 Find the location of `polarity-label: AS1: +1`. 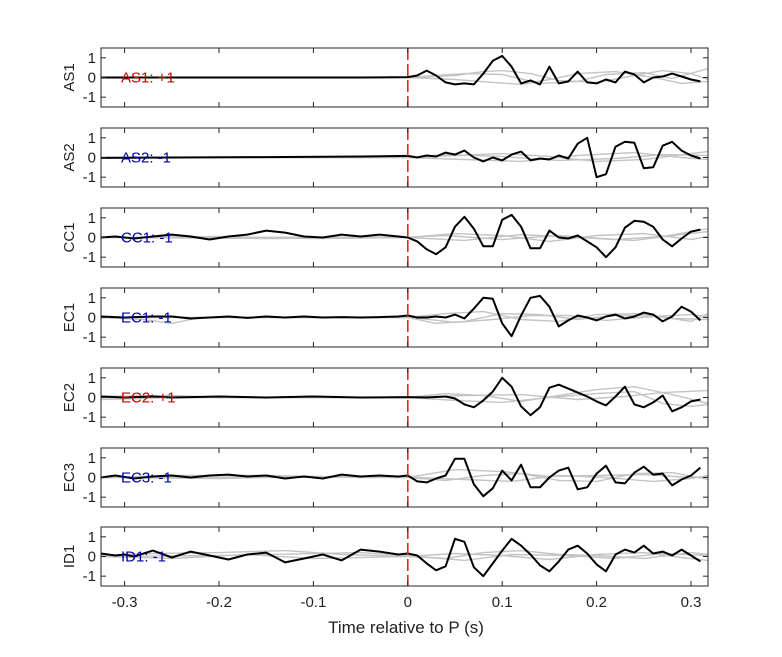

polarity-label: AS1: +1 is located at coordinates (148, 78).